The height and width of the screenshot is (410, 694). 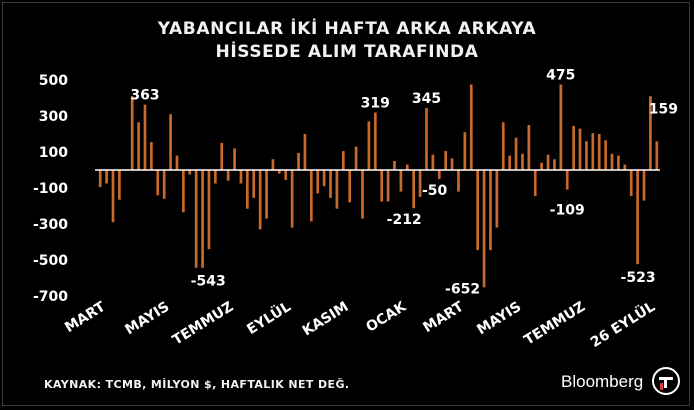 What do you see at coordinates (268, 317) in the screenshot?
I see `x-tick-label: EYLÜL` at bounding box center [268, 317].